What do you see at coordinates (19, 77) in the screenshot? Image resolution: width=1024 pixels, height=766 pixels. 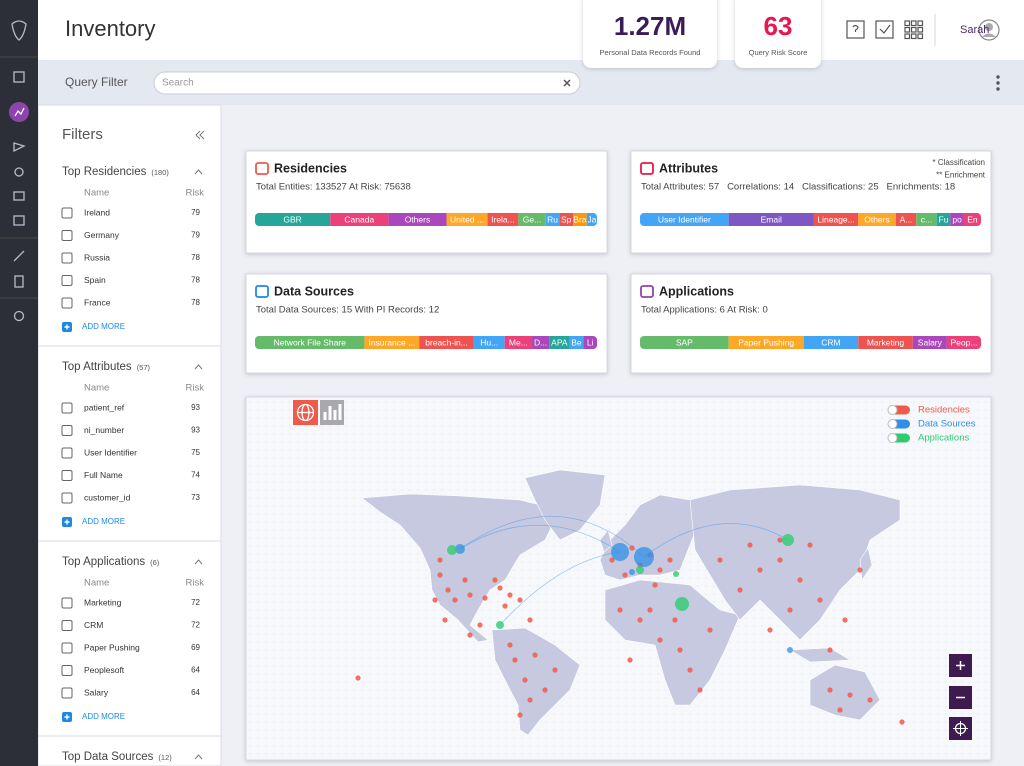 I see `nav-dashboard` at bounding box center [19, 77].